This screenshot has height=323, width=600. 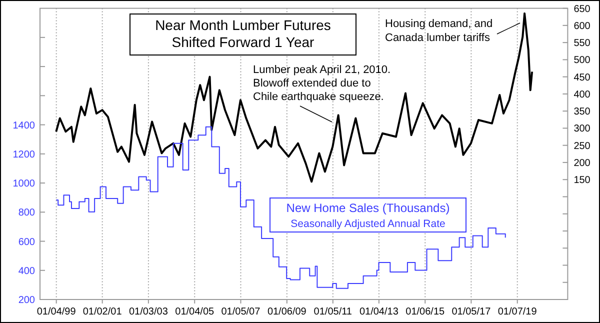 What do you see at coordinates (102, 312) in the screenshot?
I see `x-tick-label: 01/02/01` at bounding box center [102, 312].